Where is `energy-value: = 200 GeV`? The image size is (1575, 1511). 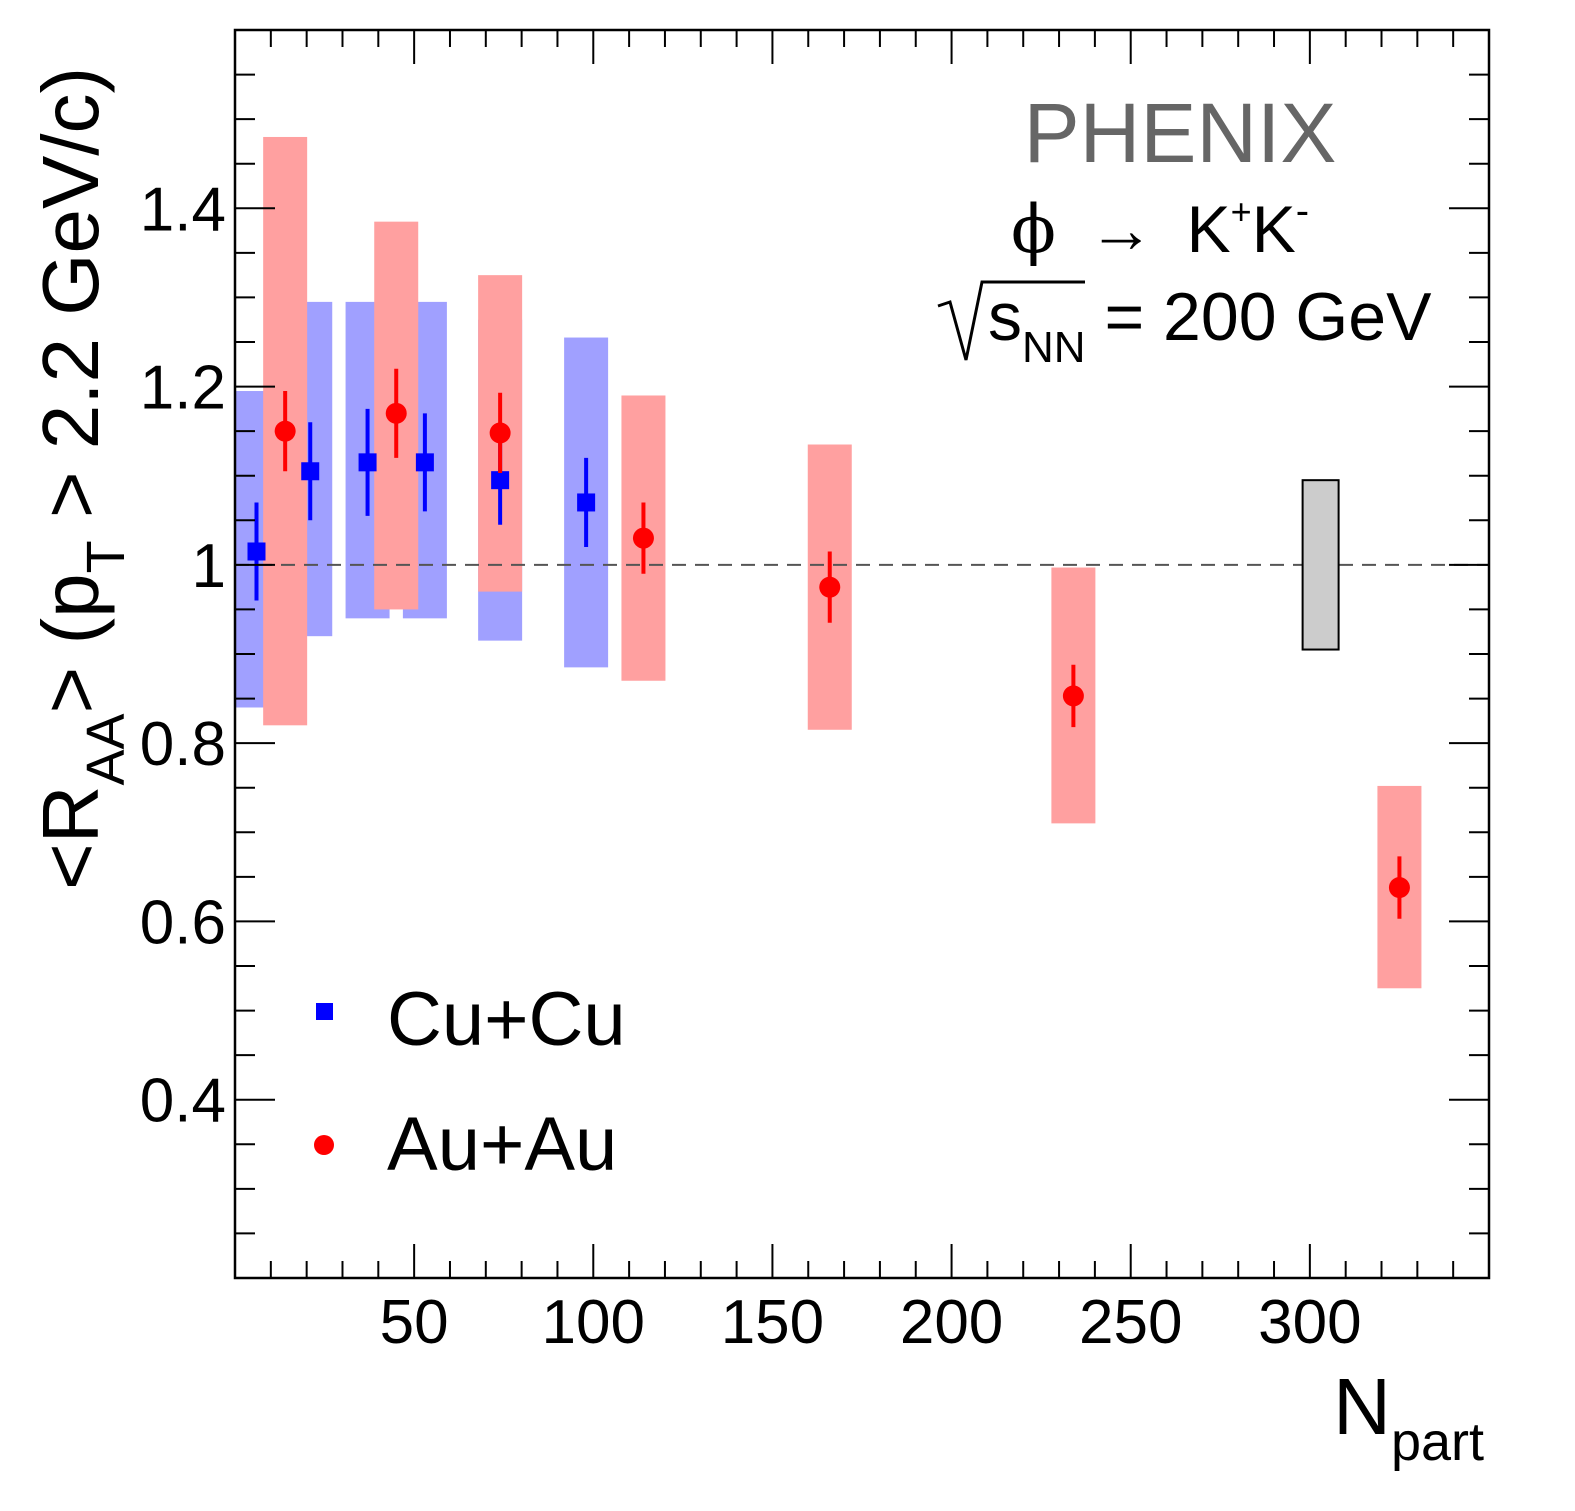 energy-value: = 200 GeV is located at coordinates (1259, 317).